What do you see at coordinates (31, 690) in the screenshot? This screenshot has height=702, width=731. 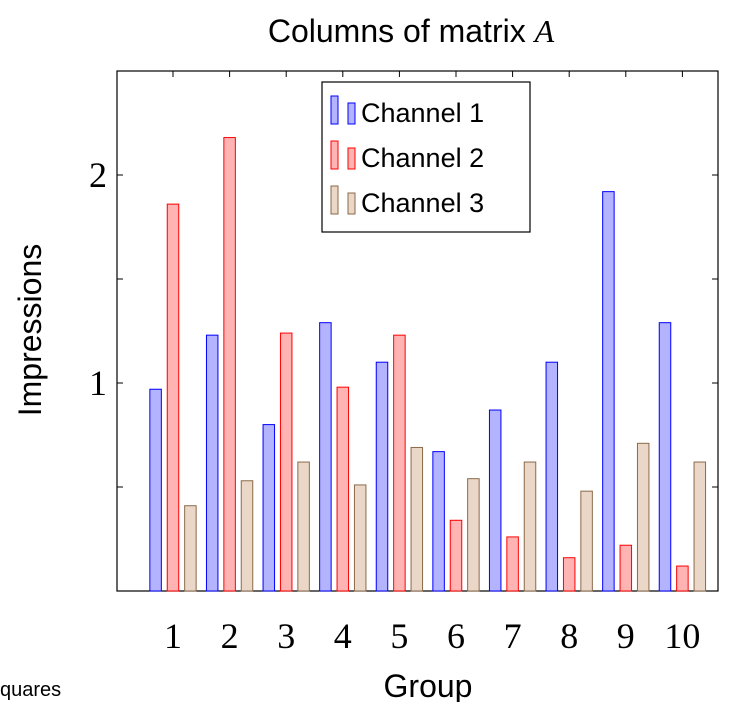 I see `footer-note: quares` at bounding box center [31, 690].